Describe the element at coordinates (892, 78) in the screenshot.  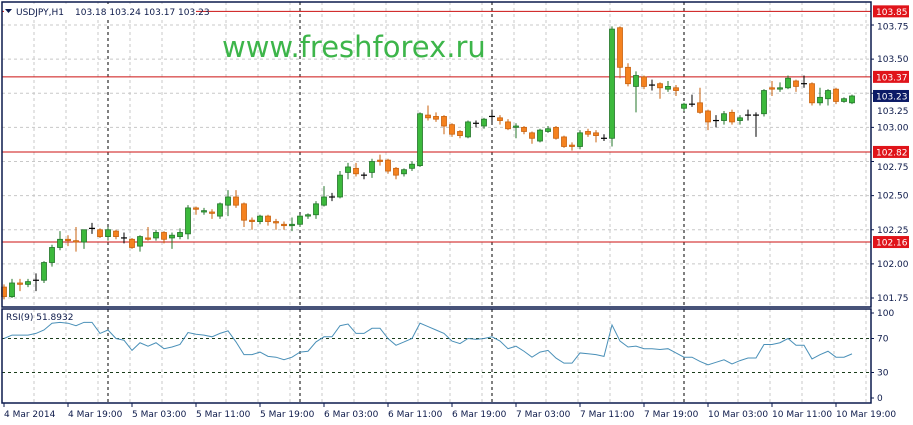
I see `level-price-tag-label: 103.37` at that location.